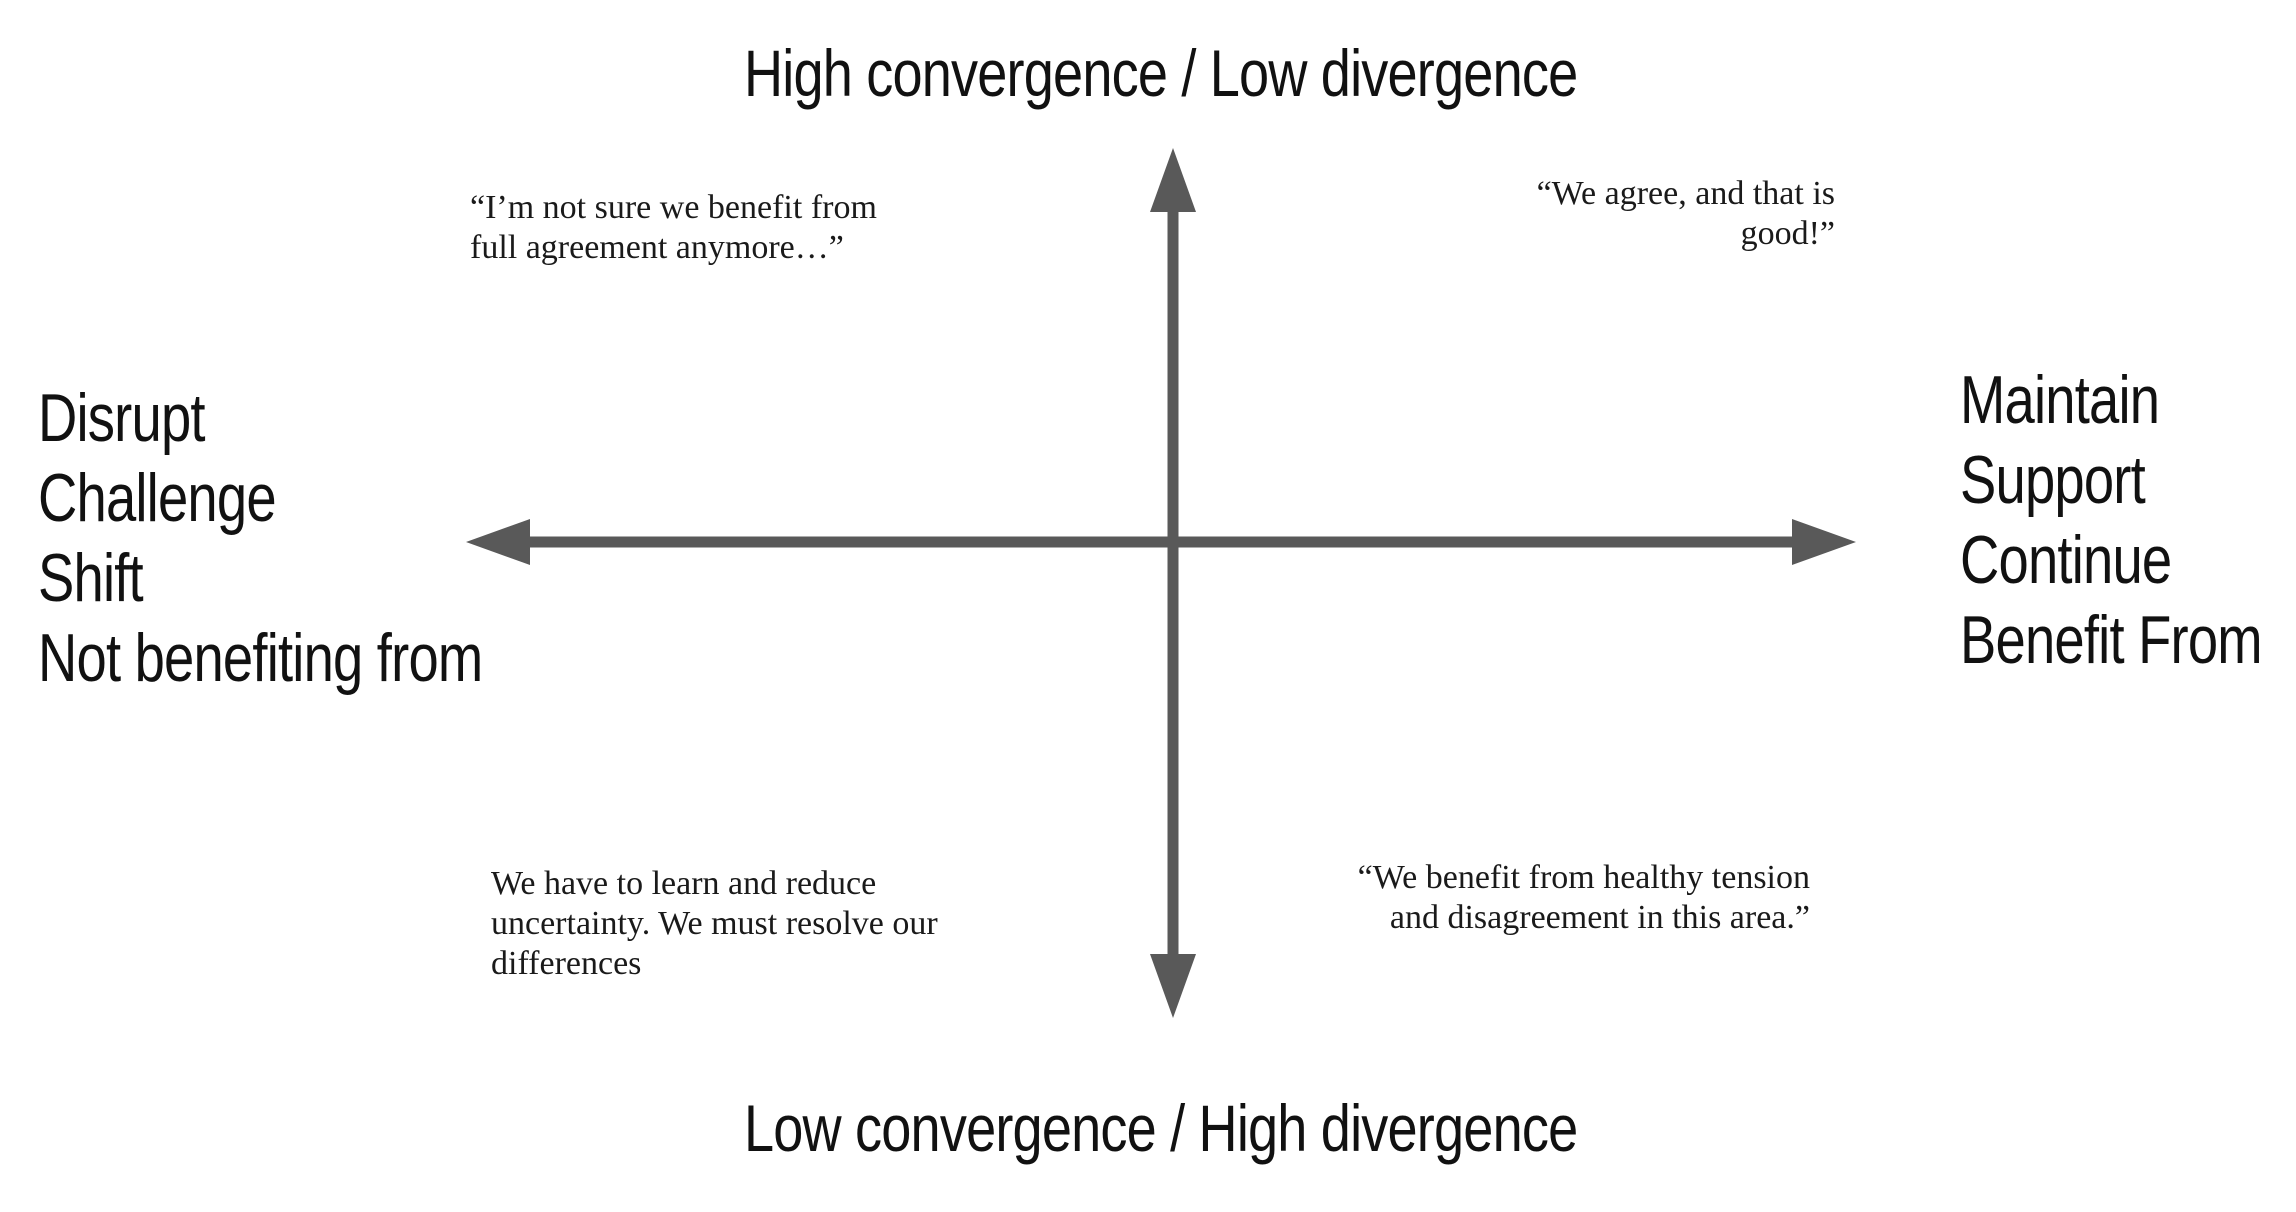 The image size is (2296, 1212). Describe the element at coordinates (1161, 1128) in the screenshot. I see `bottom-axis-label: Low convergence / High divergence` at that location.